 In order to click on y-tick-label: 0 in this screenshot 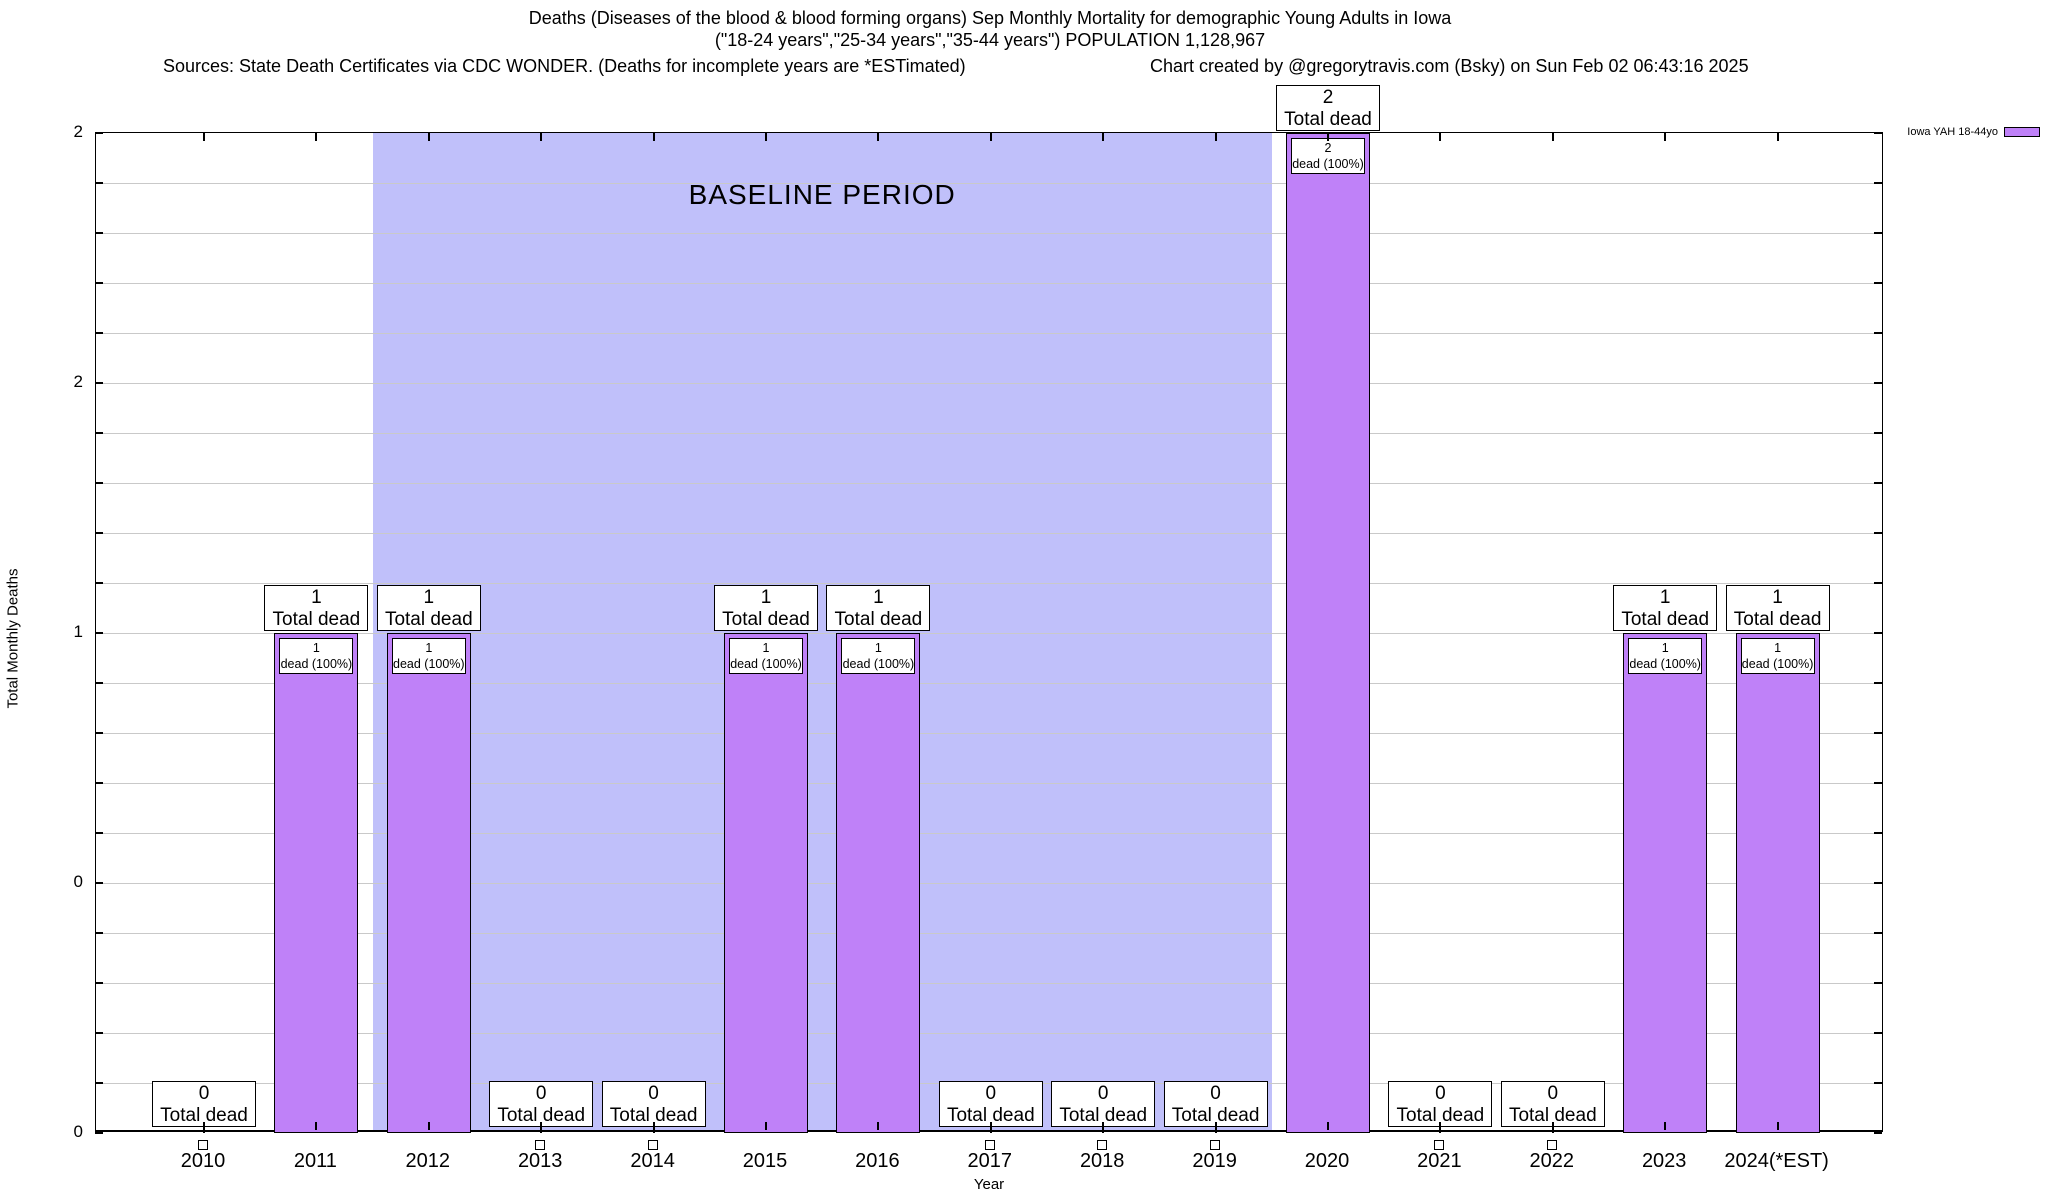, I will do `click(78, 1131)`.